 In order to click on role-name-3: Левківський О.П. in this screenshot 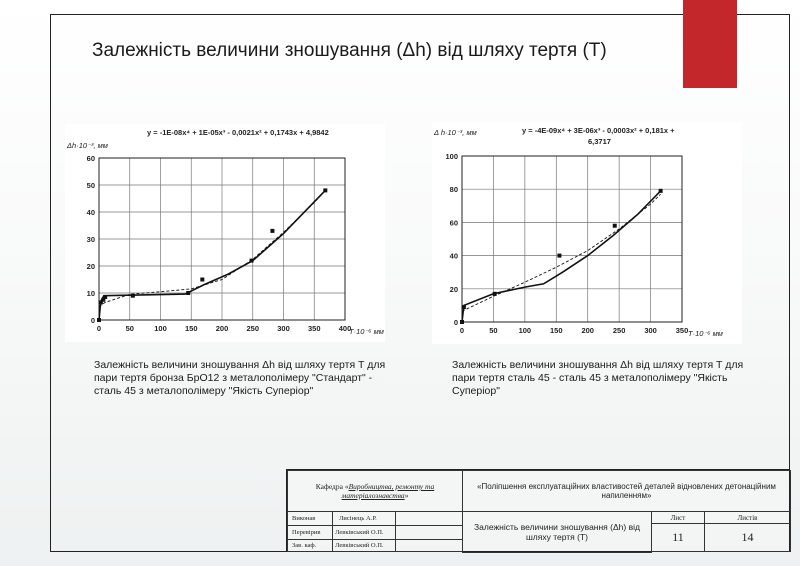, I will do `click(364, 545)`.